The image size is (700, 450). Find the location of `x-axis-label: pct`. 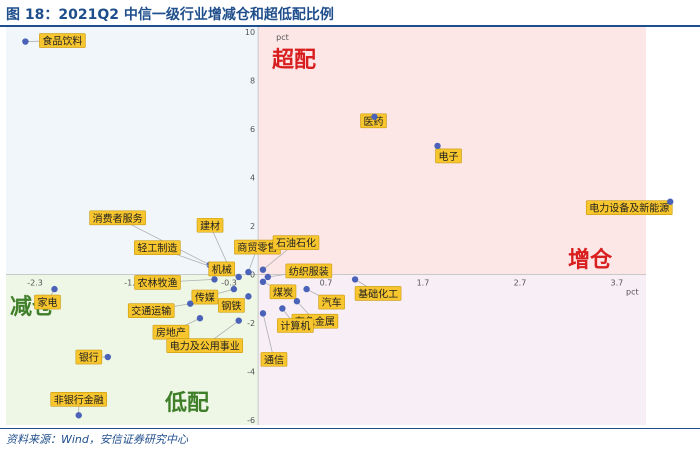

x-axis-label: pct is located at coordinates (632, 292).